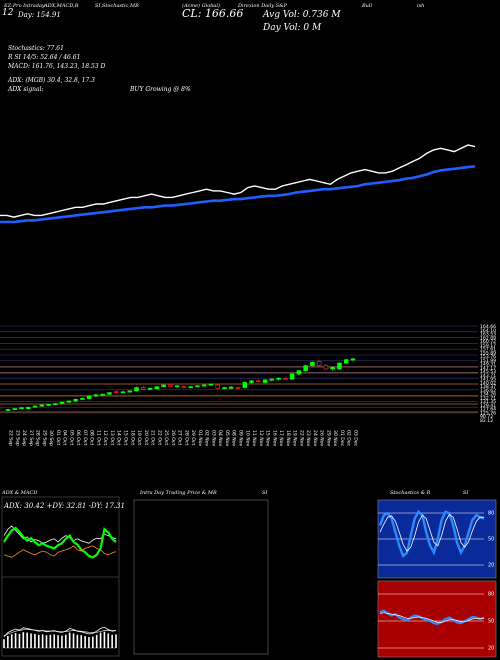  What do you see at coordinates (71, 437) in the screenshot?
I see `x-tick-label: 05 Oct` at bounding box center [71, 437].